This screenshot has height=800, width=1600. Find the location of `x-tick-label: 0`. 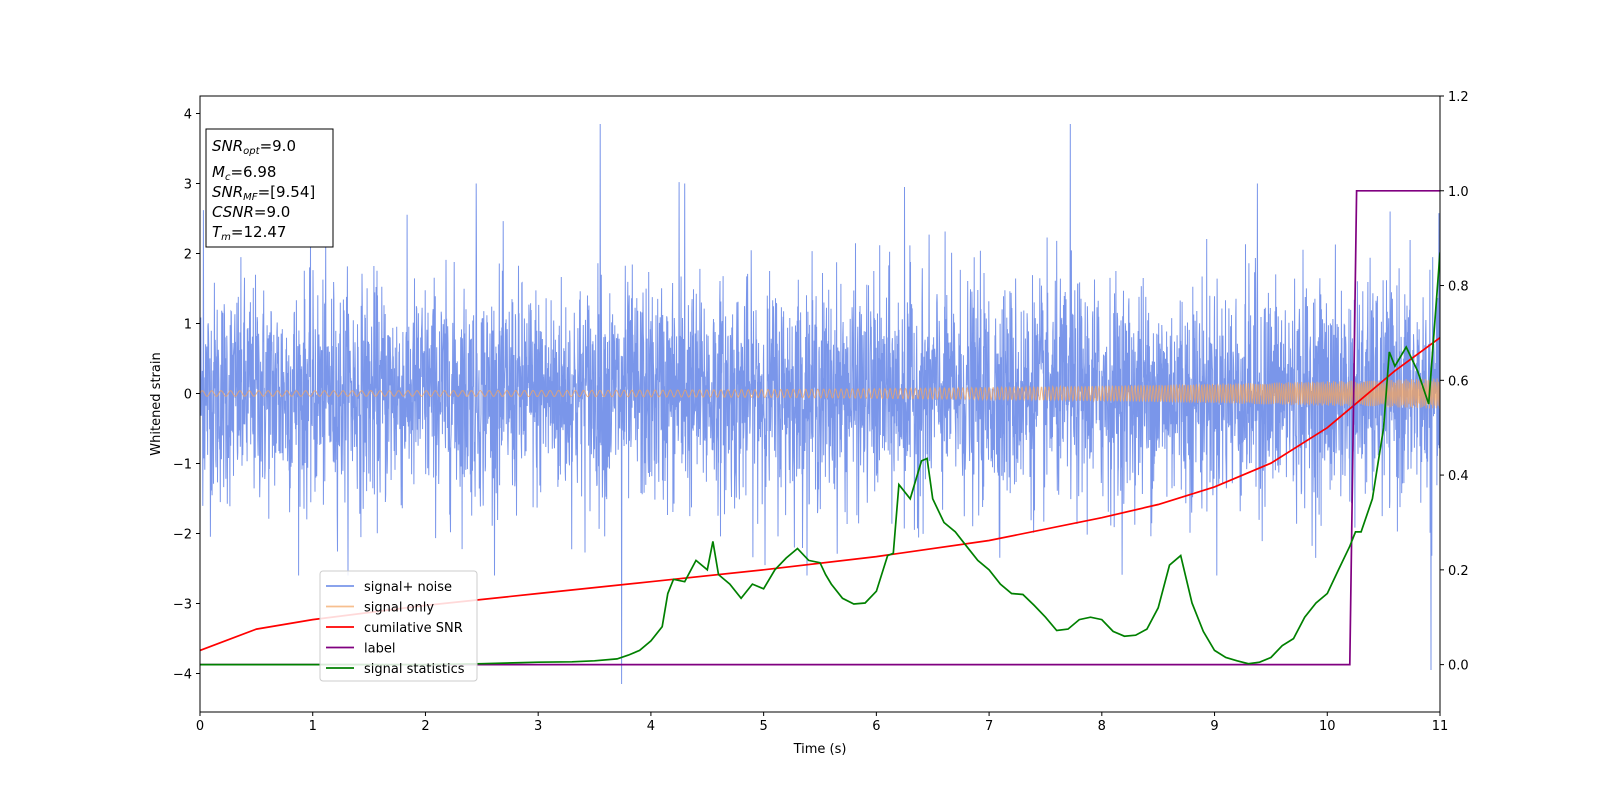

x-tick-label: 0 is located at coordinates (200, 726).